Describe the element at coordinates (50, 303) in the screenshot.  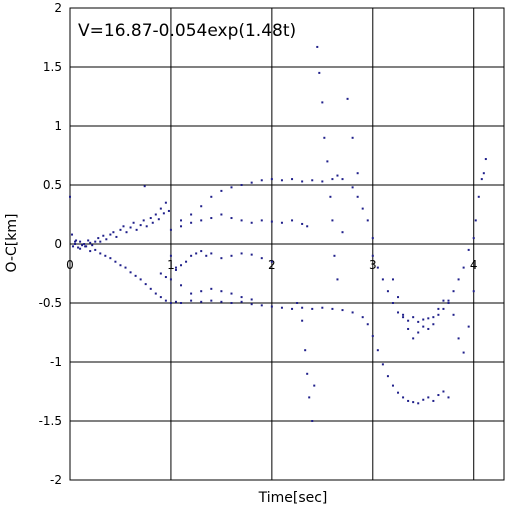
I see `y-tick-label: -0.5` at that location.